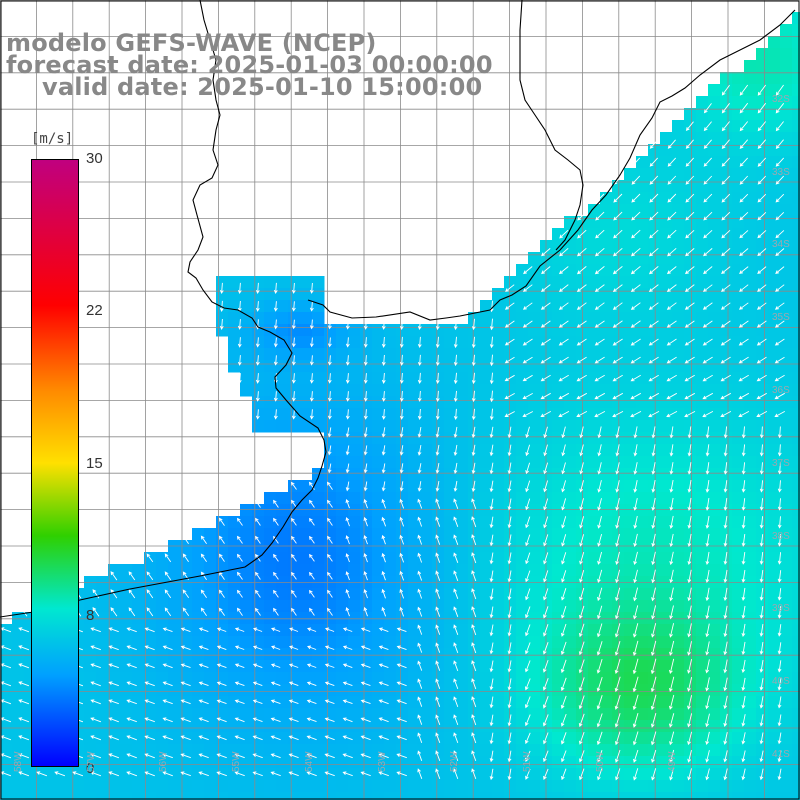  What do you see at coordinates (781, 463) in the screenshot?
I see `lat-label-37s: 37S` at bounding box center [781, 463].